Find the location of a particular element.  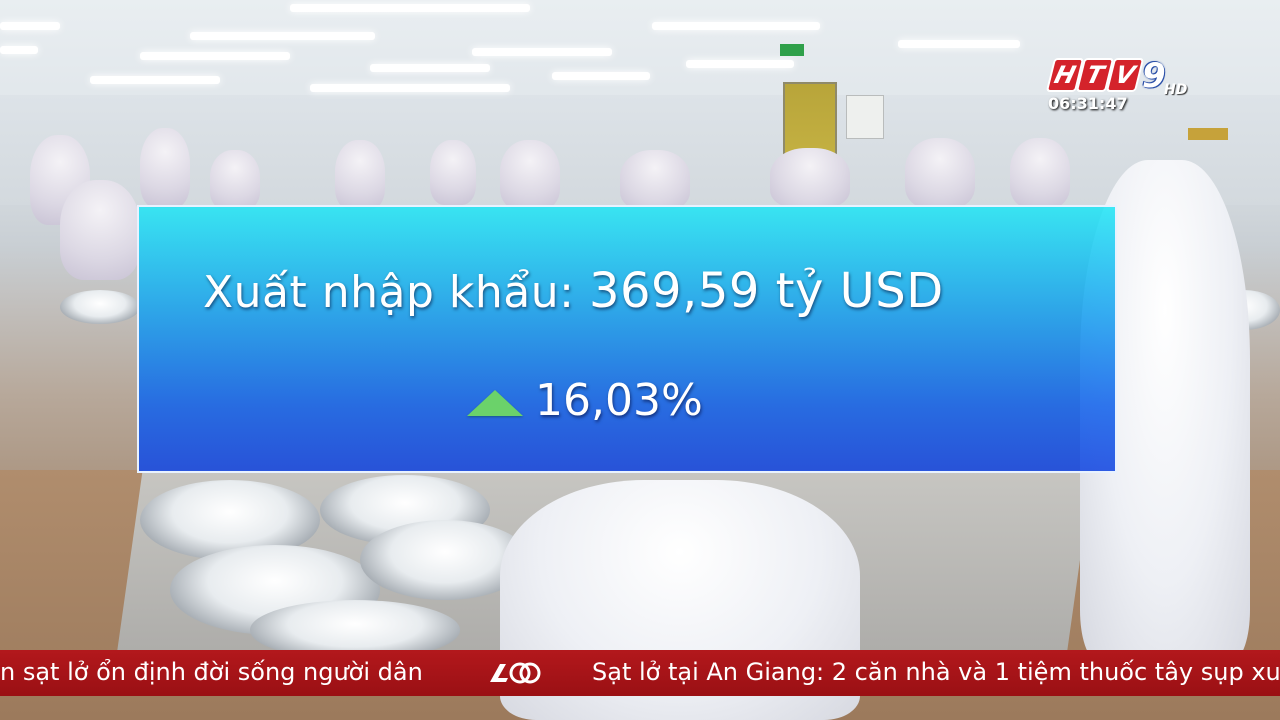

ticker-text-left: n sạt lở ổn định đời sống người dân is located at coordinates (211, 672).